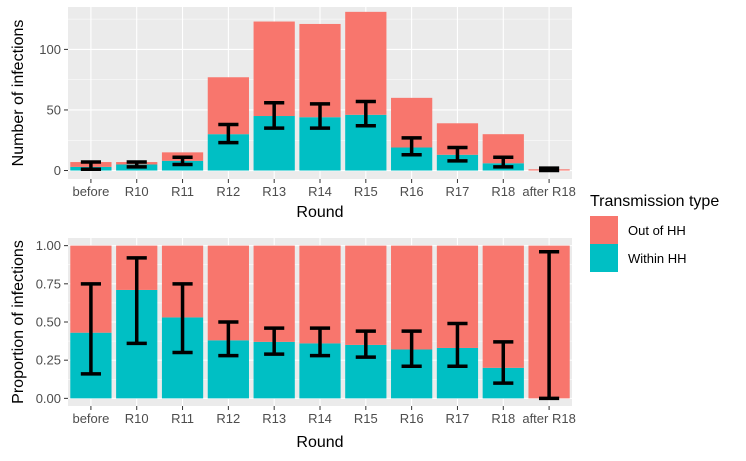  Describe the element at coordinates (137, 191) in the screenshot. I see `top-x-tick-label-r10: R10` at that location.